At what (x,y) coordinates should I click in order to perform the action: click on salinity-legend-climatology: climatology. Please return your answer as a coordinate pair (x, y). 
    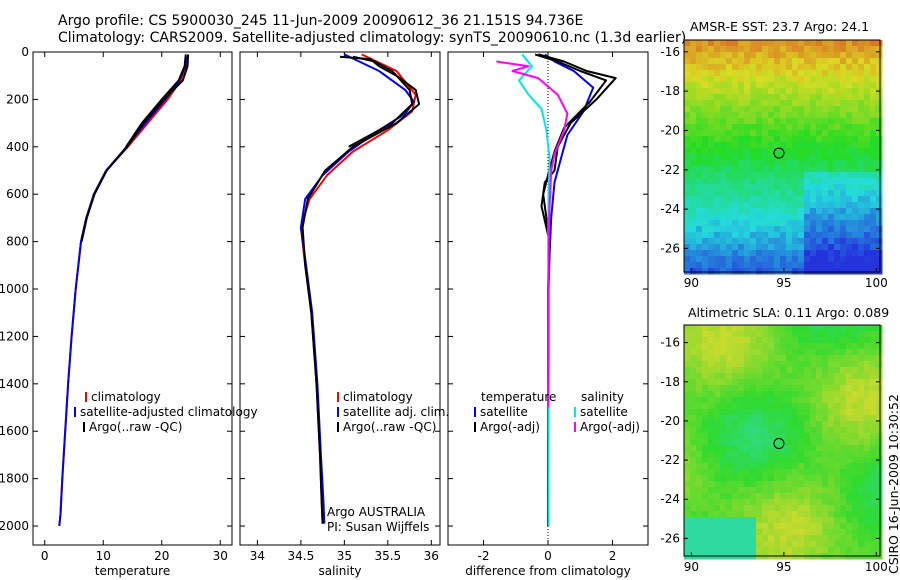
    Looking at the image, I should click on (378, 397).